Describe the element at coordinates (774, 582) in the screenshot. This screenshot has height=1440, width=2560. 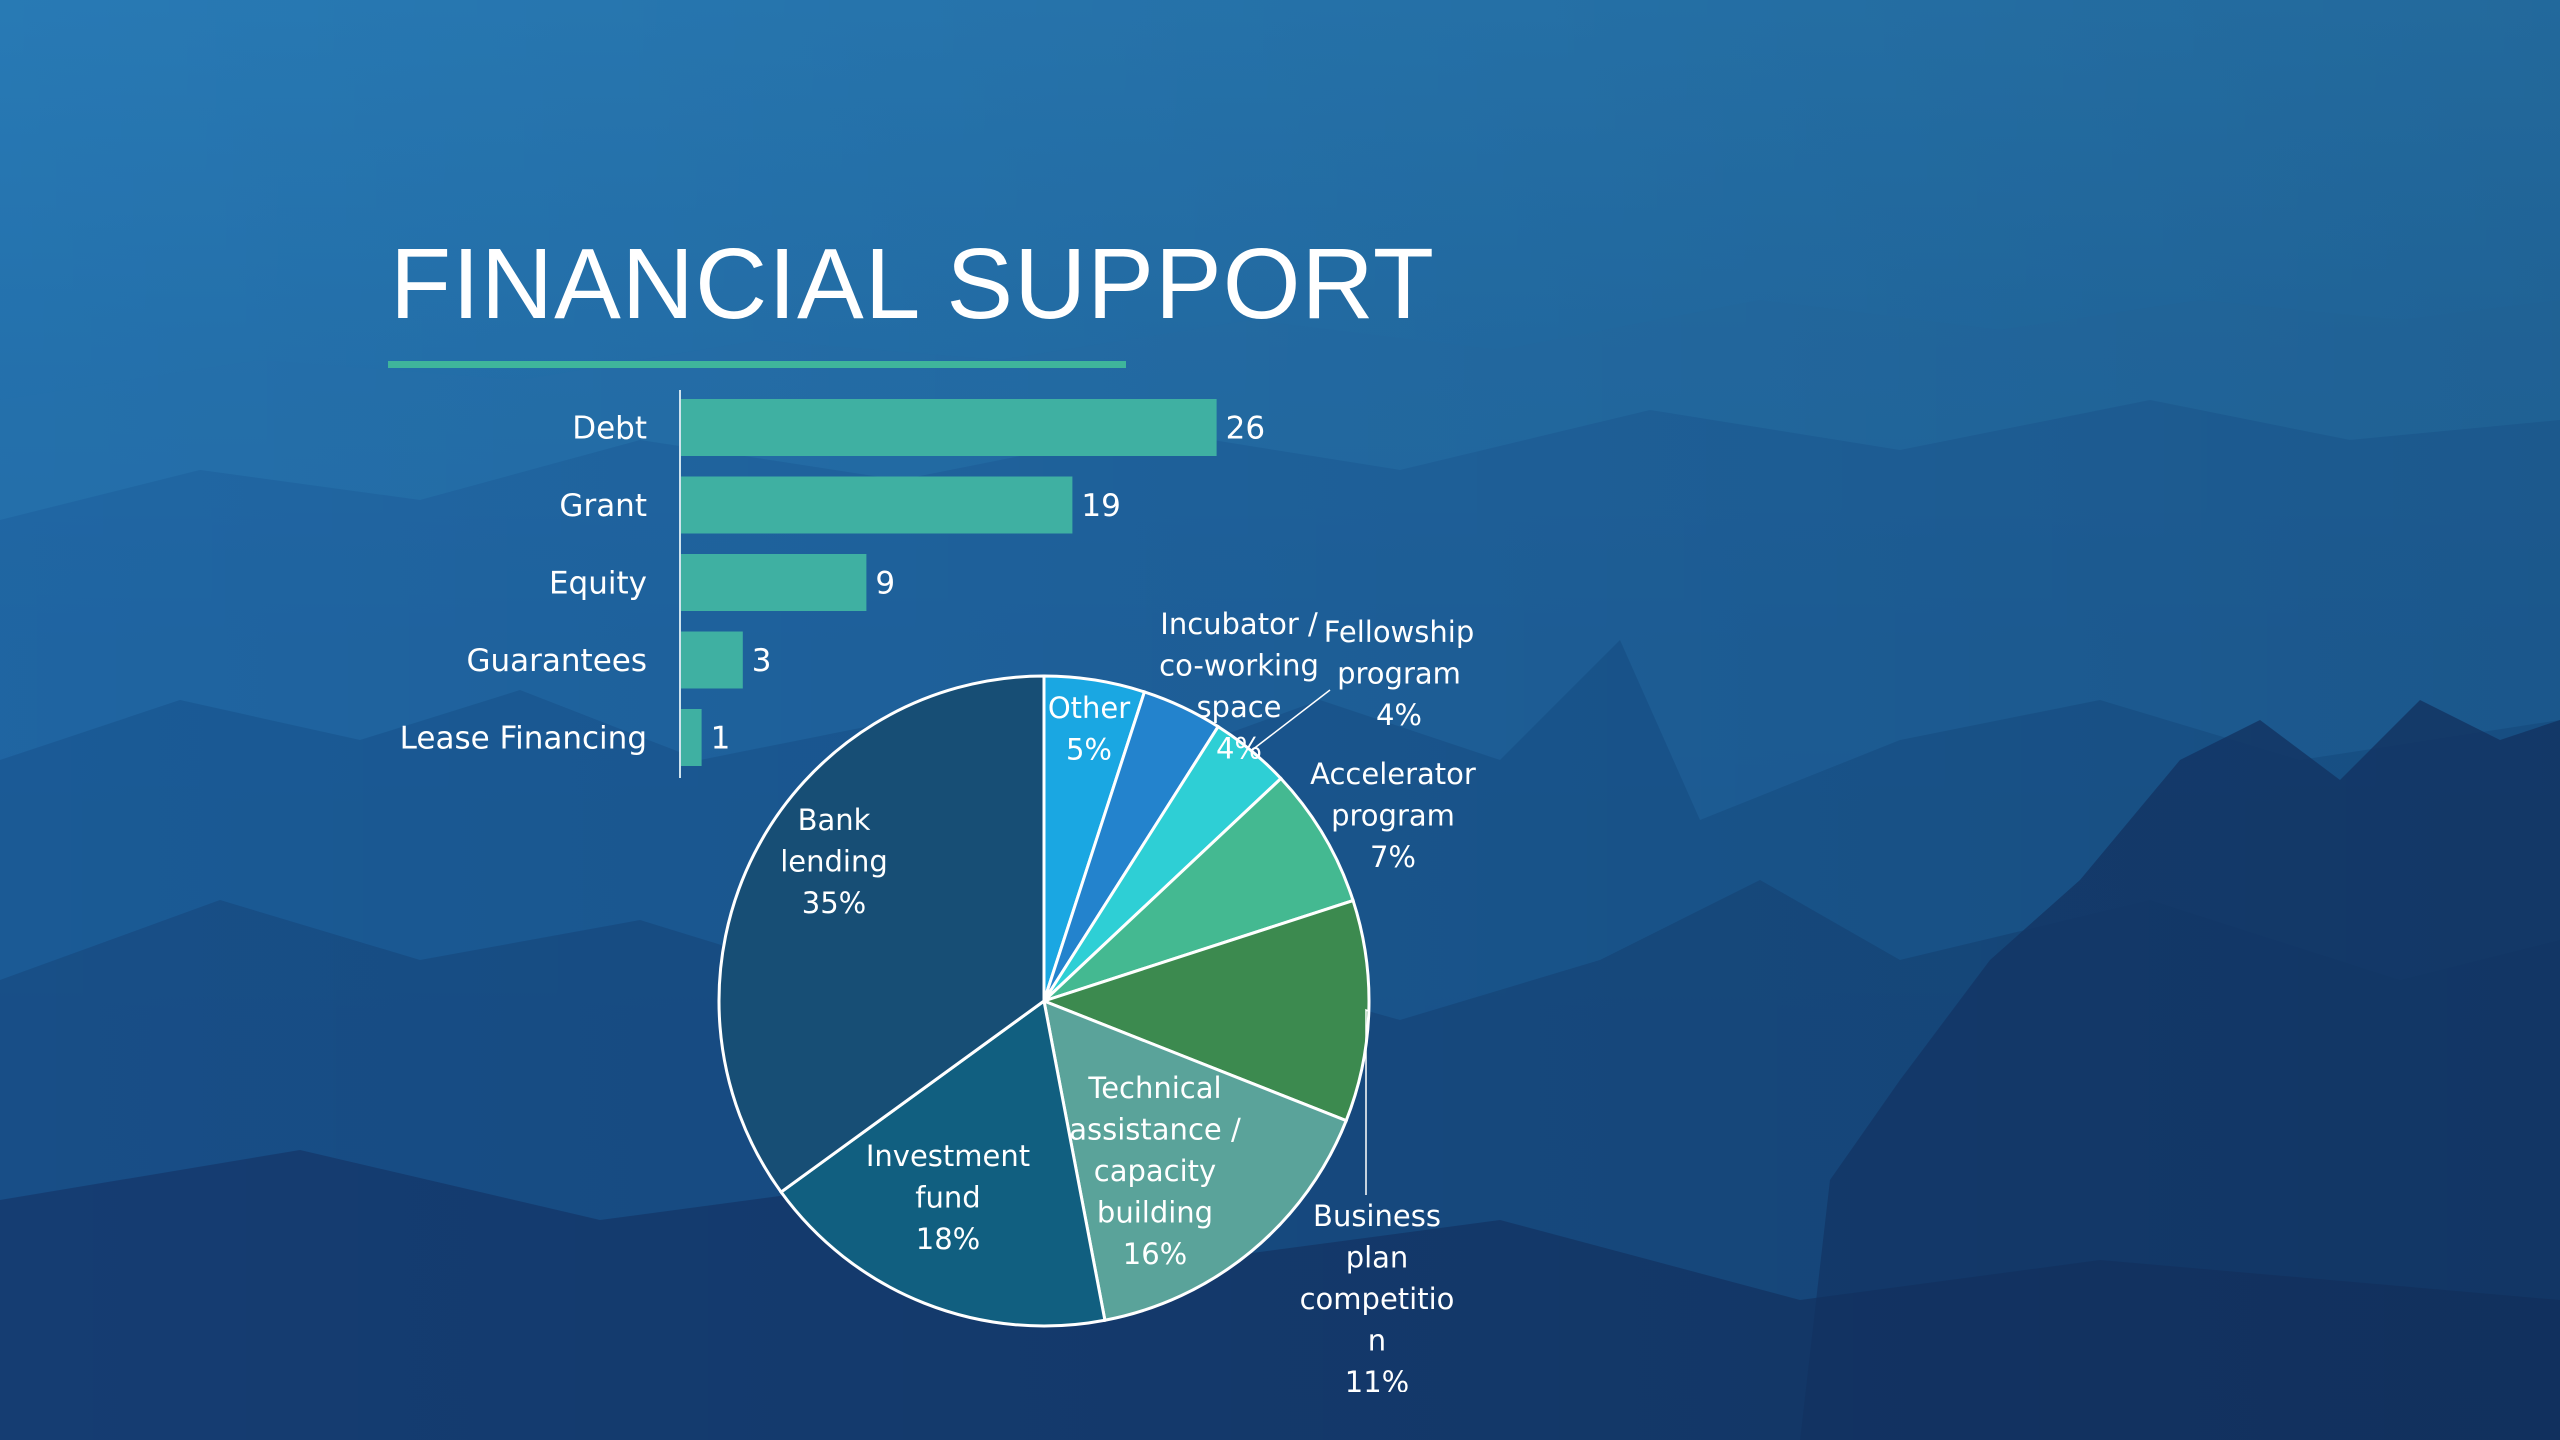
I see `bar-equity` at that location.